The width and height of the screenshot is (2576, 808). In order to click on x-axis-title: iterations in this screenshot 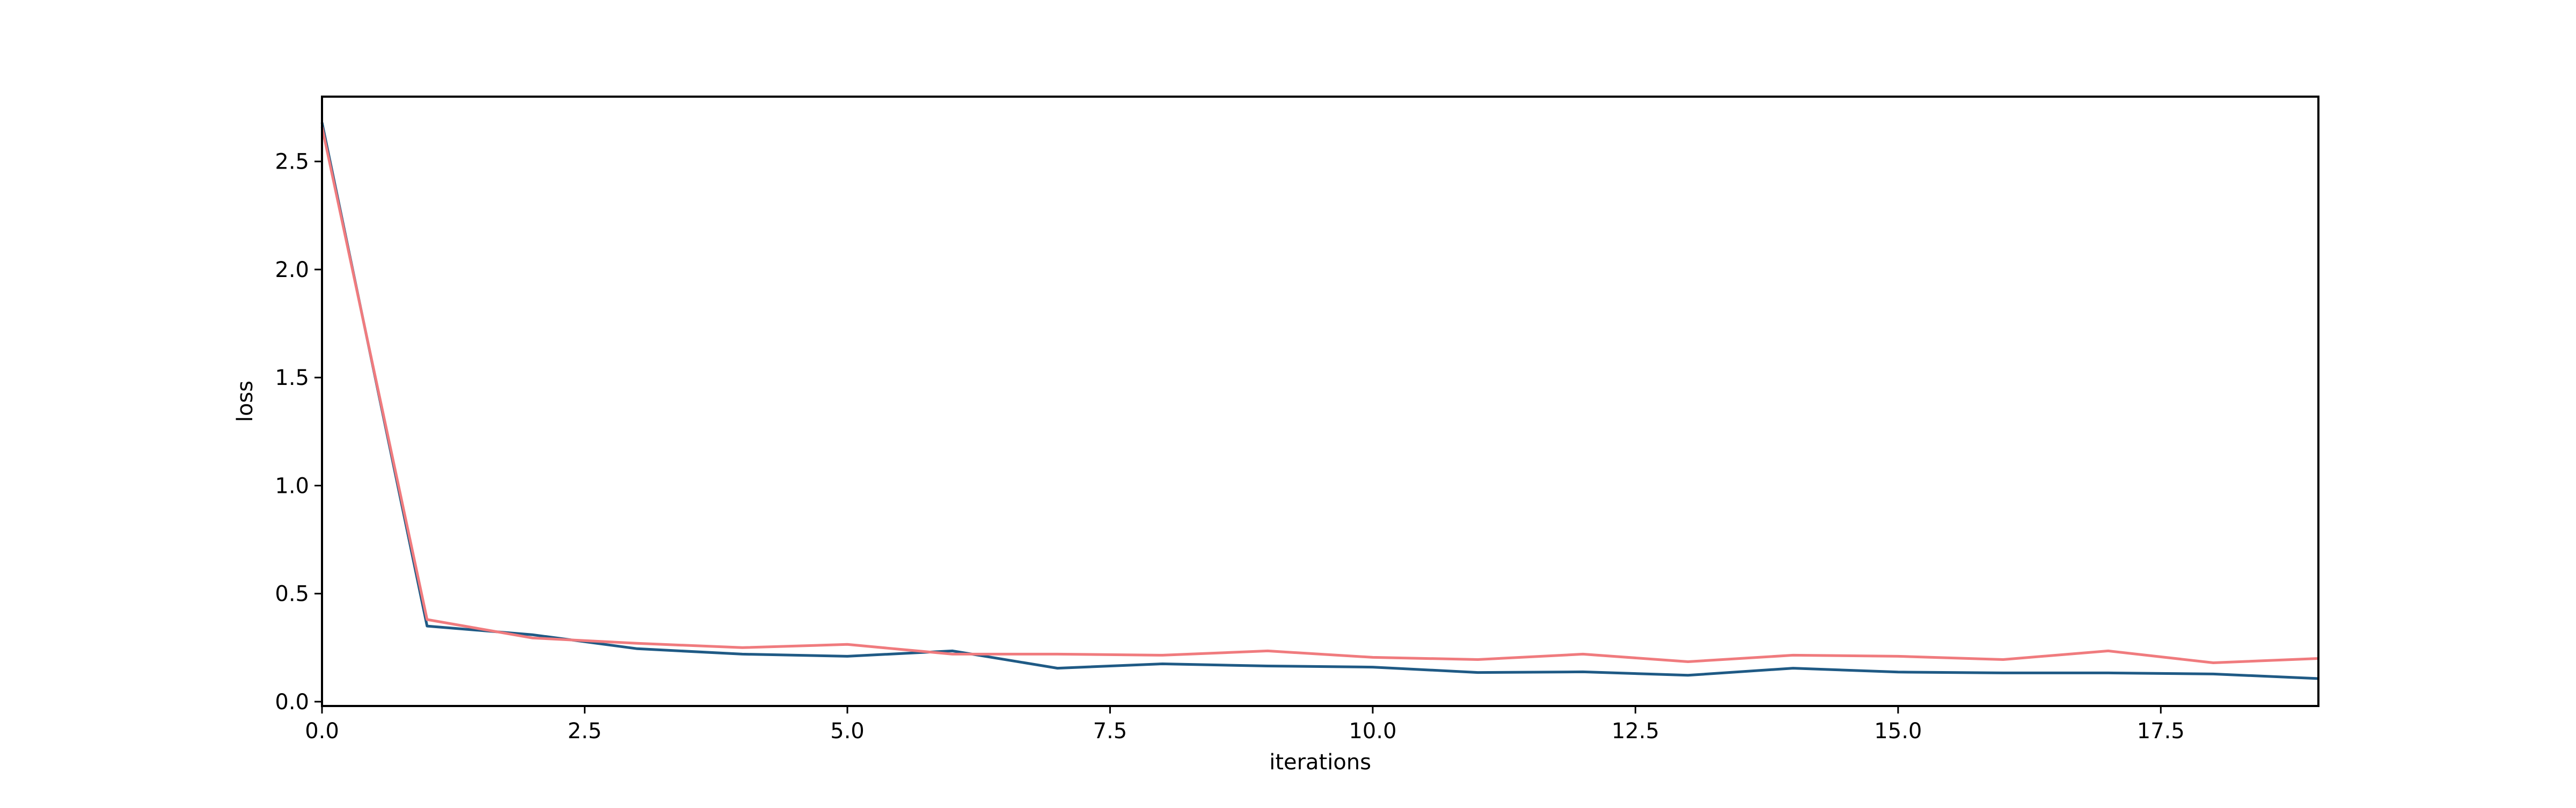, I will do `click(1320, 762)`.